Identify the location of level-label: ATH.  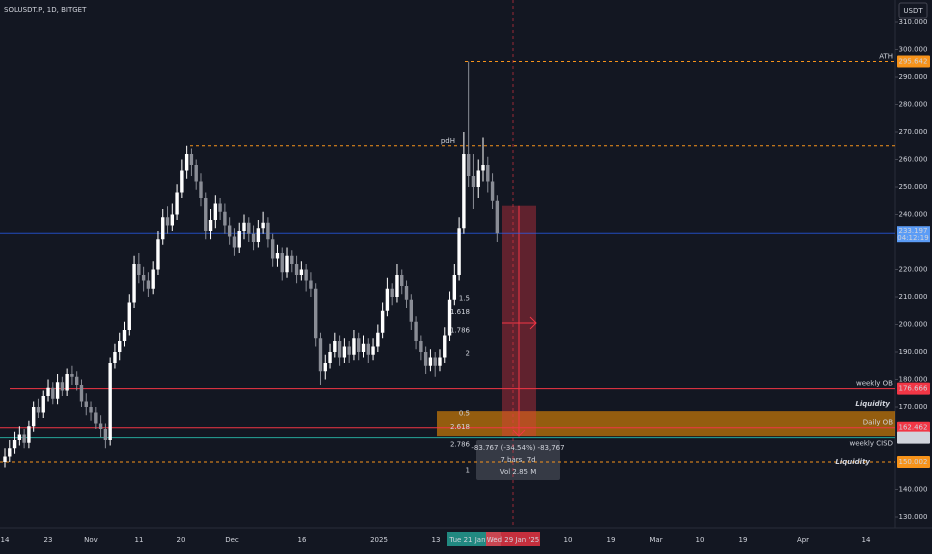
(886, 56).